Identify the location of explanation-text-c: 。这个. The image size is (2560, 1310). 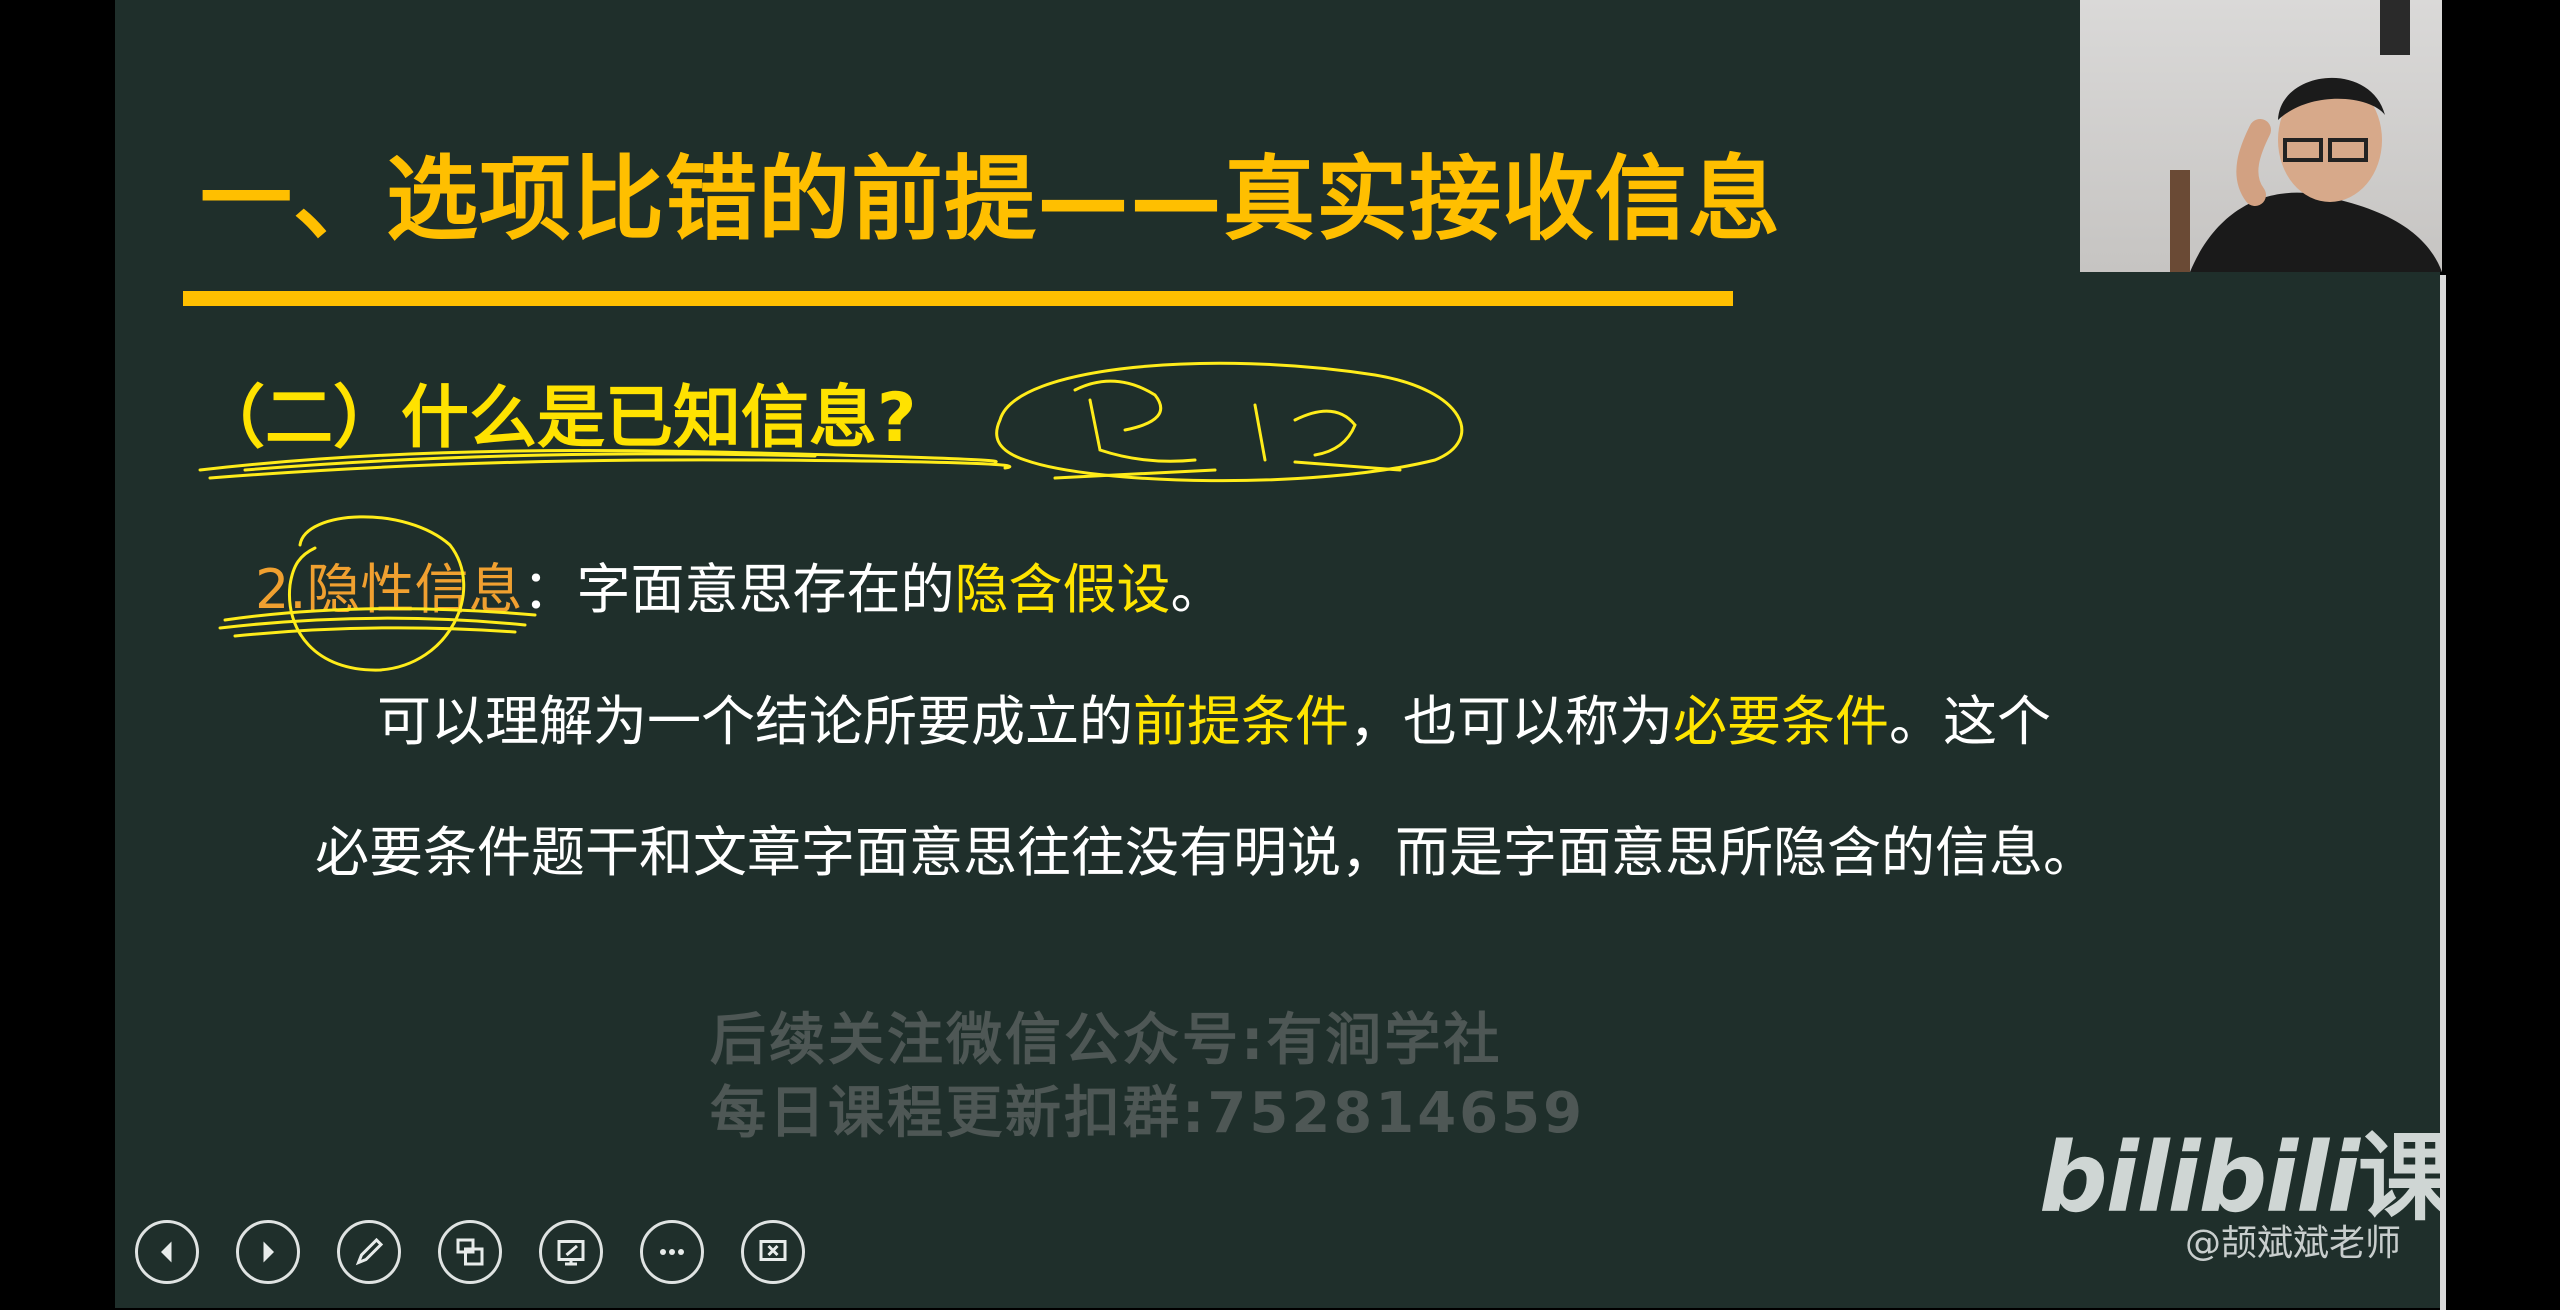
(1970, 721).